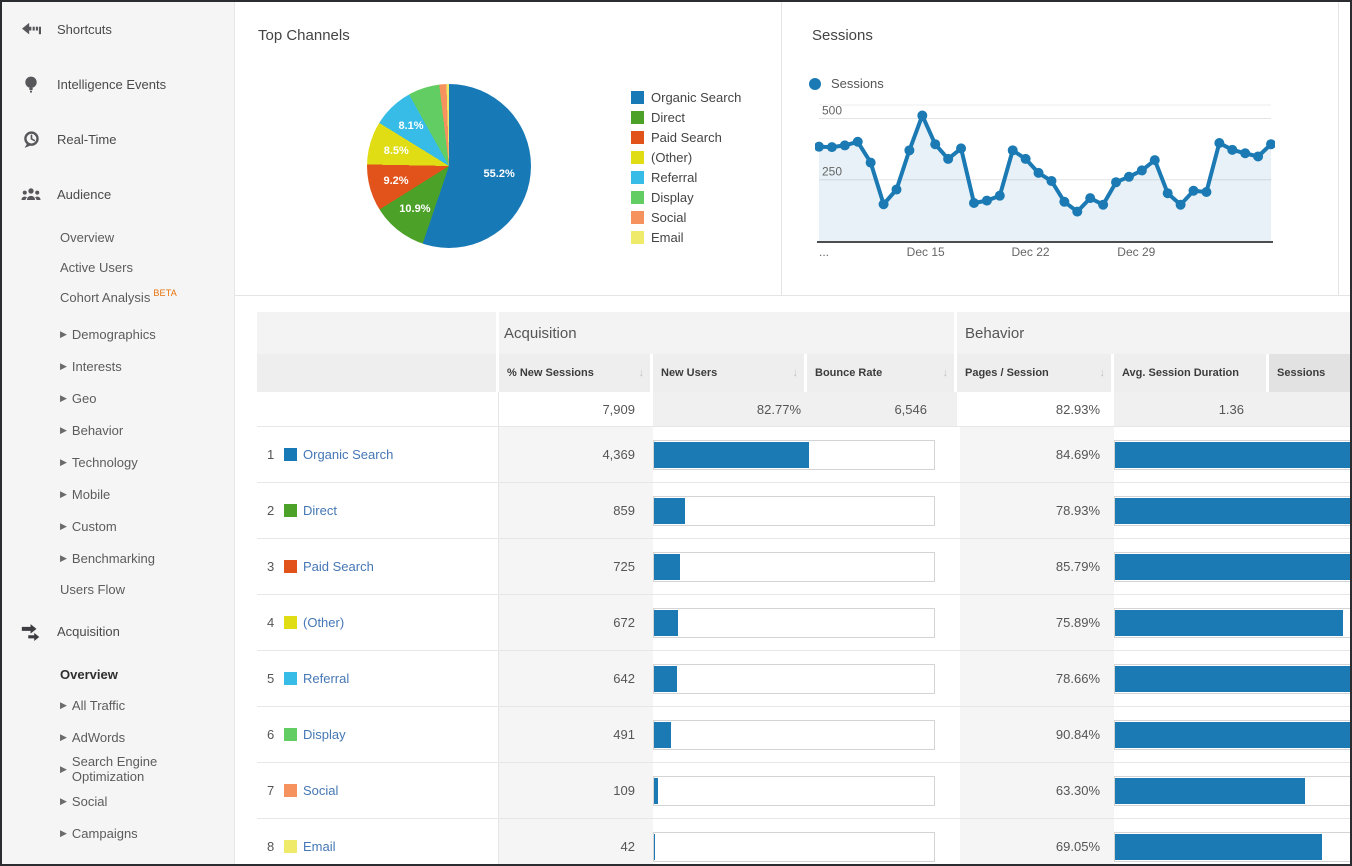 This screenshot has width=1352, height=866. Describe the element at coordinates (576, 510) in the screenshot. I see `sessions-value: 859` at that location.